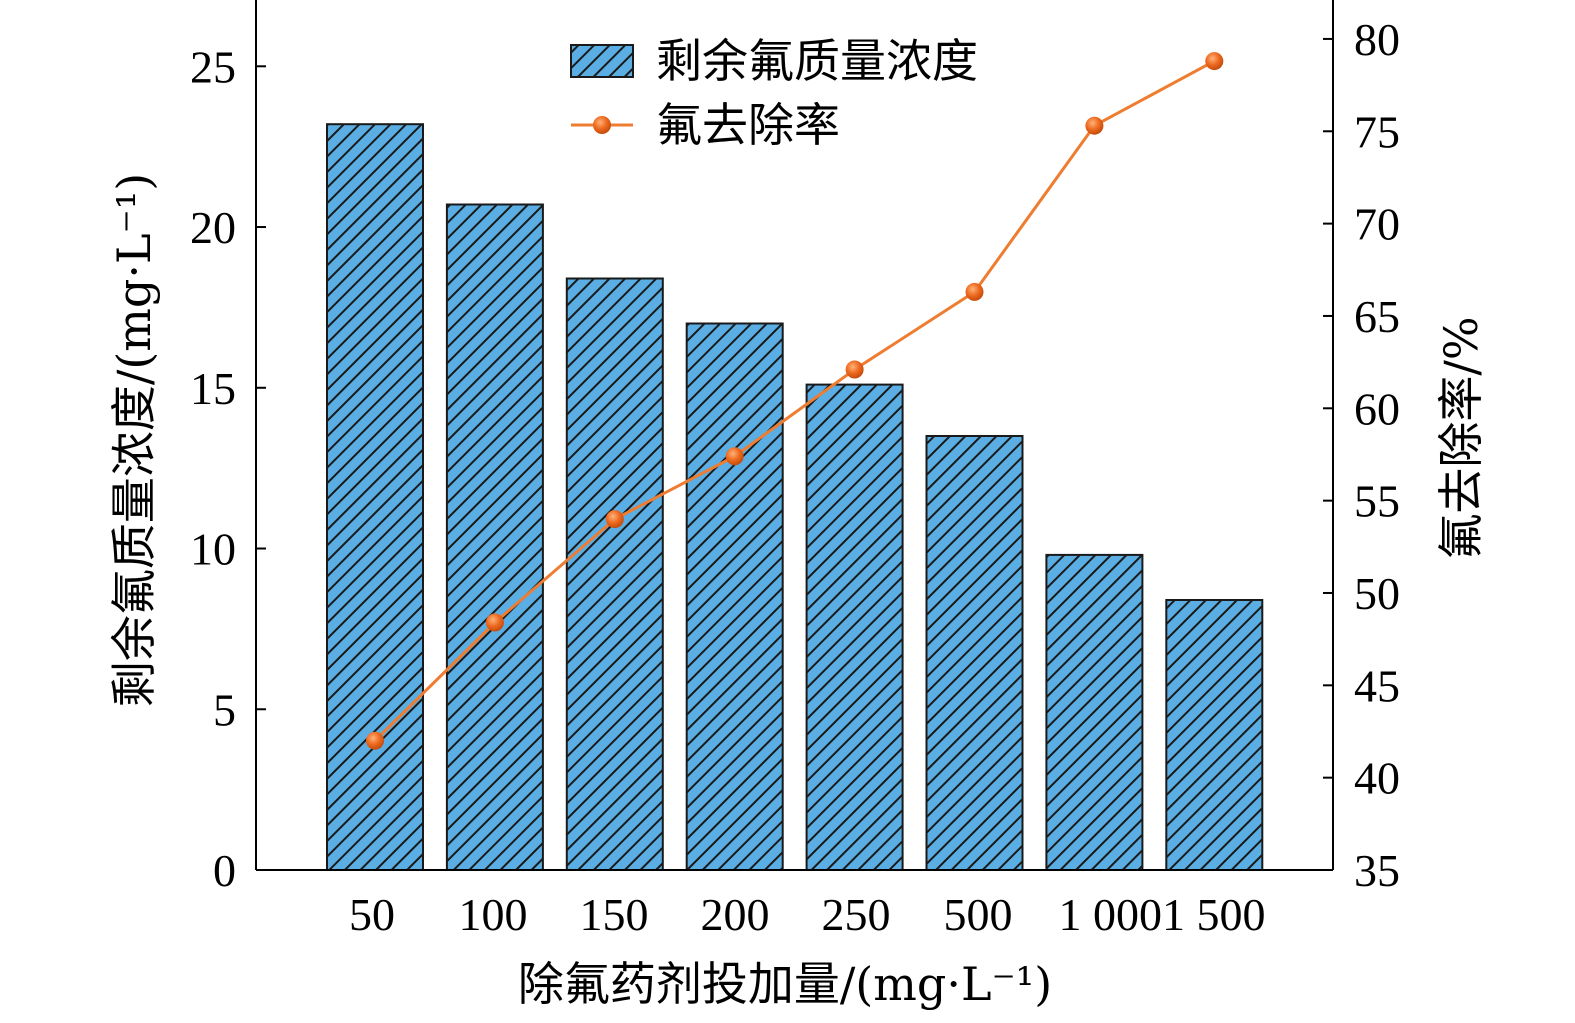 The width and height of the screenshot is (1575, 1023). What do you see at coordinates (735, 914) in the screenshot?
I see `x-tick-label-3: 200` at bounding box center [735, 914].